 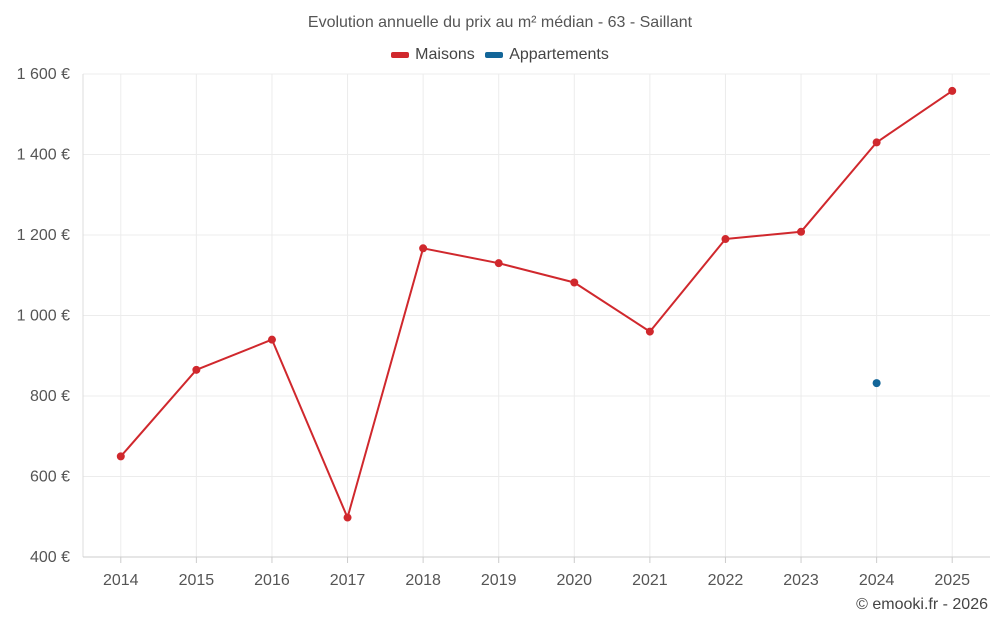 I want to click on data-point-appartements-2024, so click(x=876, y=383).